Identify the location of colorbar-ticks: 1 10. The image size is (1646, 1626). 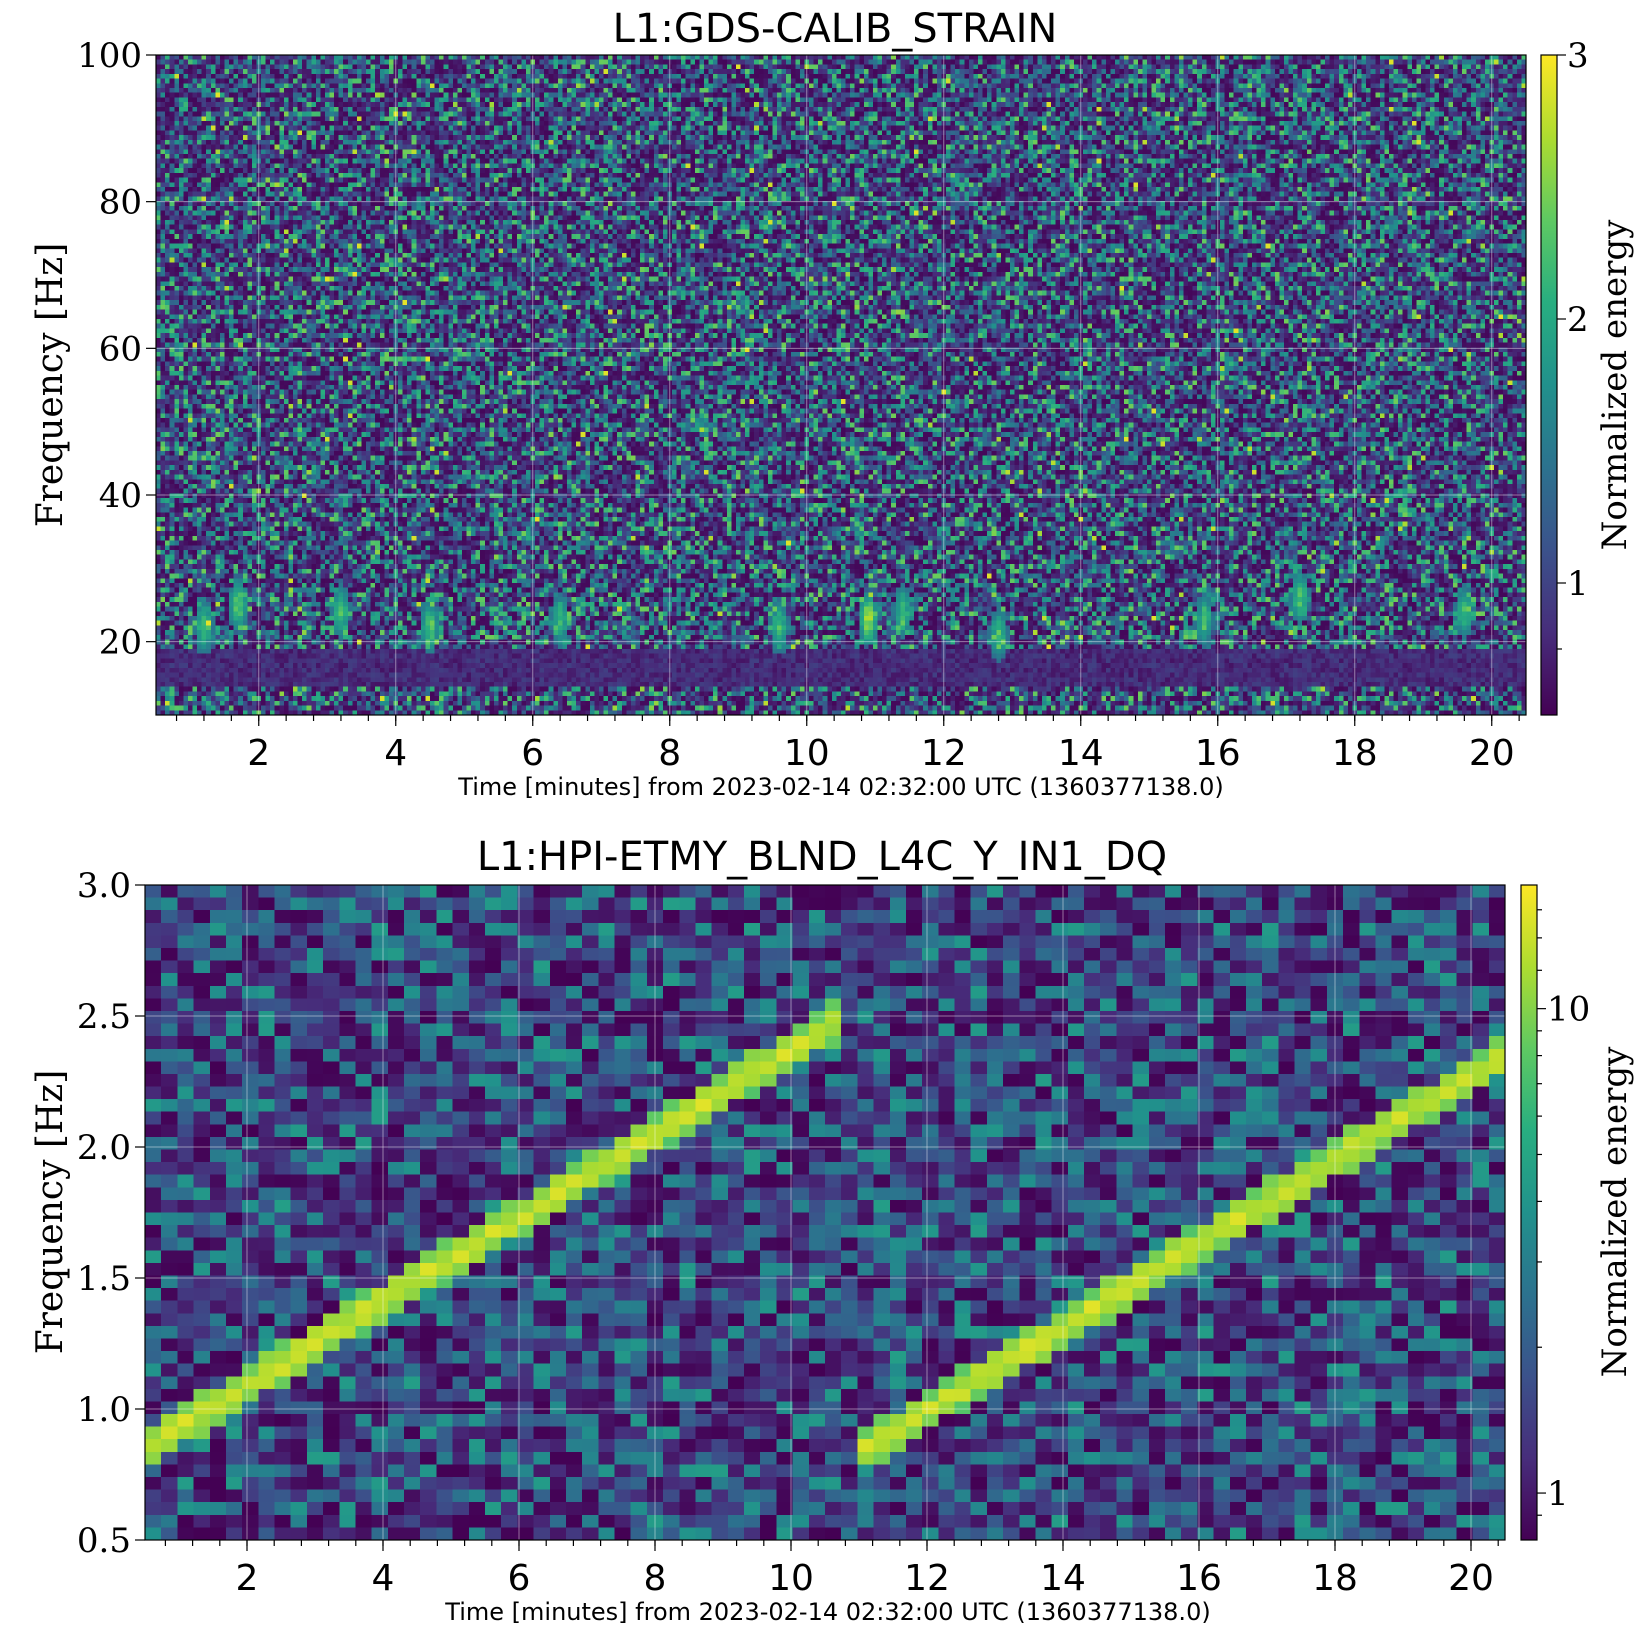
(1563, 1212).